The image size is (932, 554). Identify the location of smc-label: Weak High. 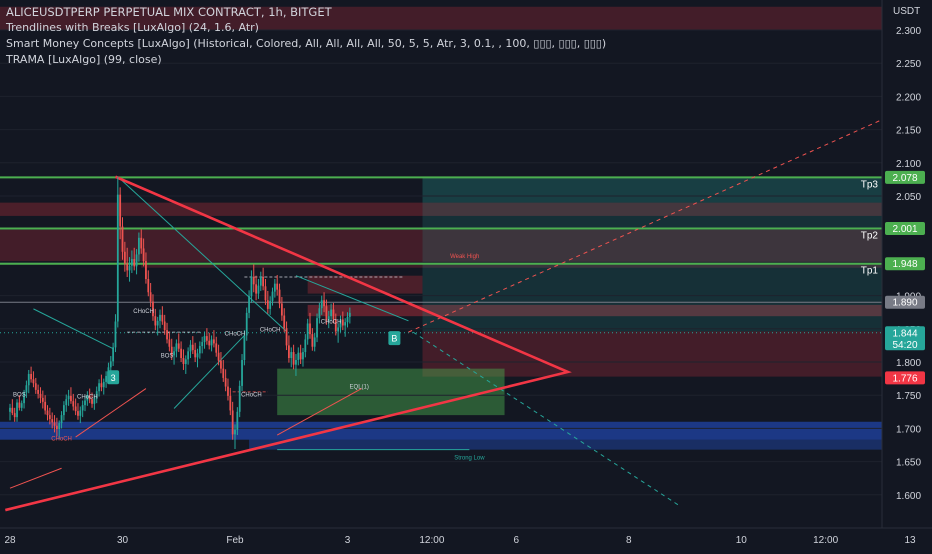
(464, 257).